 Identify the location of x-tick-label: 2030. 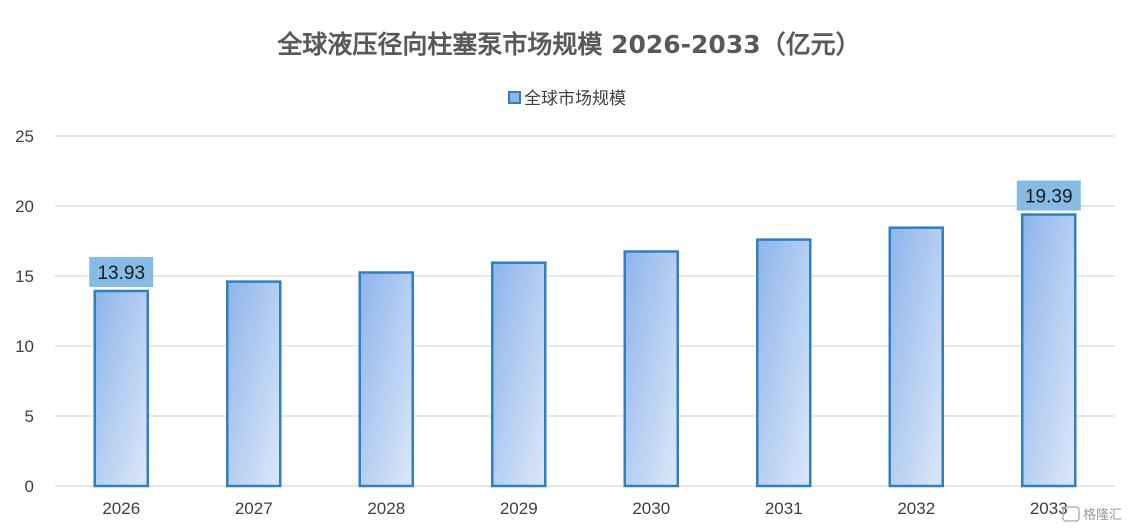
(651, 508).